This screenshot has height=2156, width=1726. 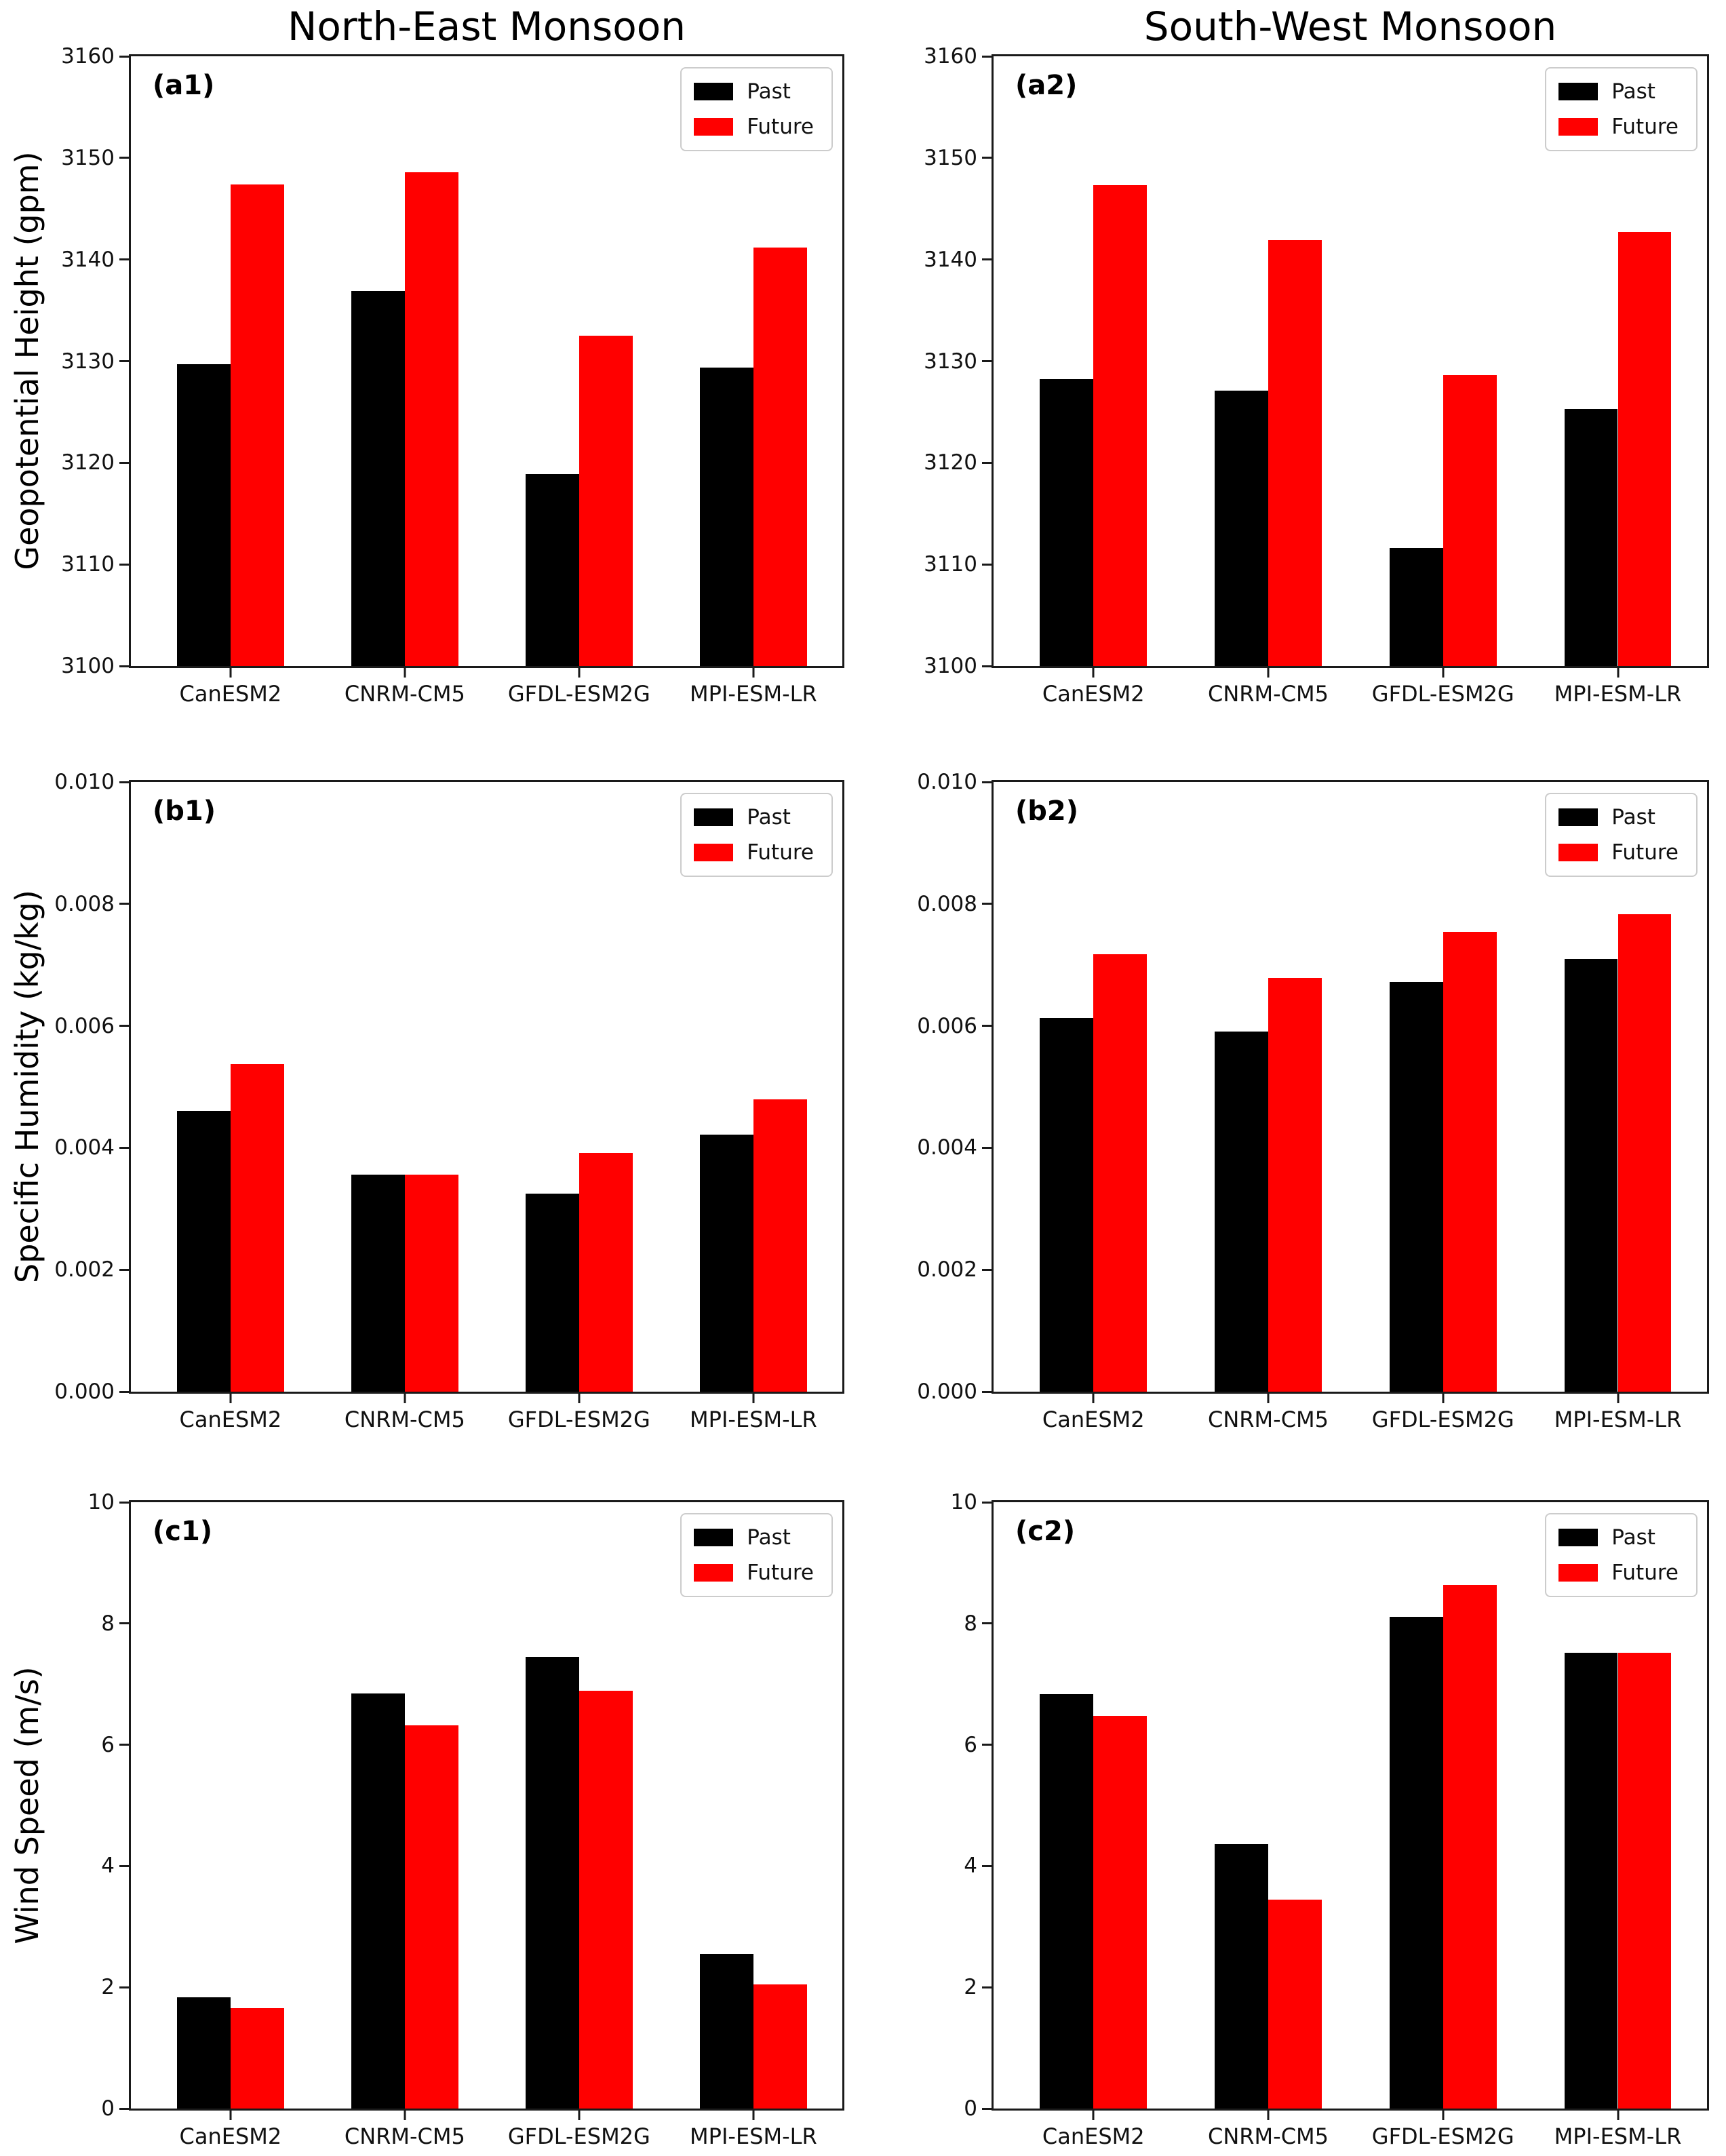 I want to click on y-tick-label: 0, so click(x=108, y=2108).